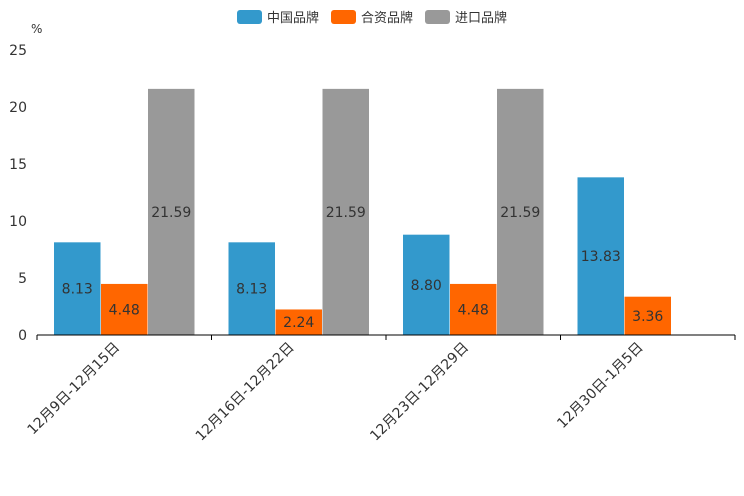  I want to click on legend-label-import-brand: 进口品牌, so click(481, 18).